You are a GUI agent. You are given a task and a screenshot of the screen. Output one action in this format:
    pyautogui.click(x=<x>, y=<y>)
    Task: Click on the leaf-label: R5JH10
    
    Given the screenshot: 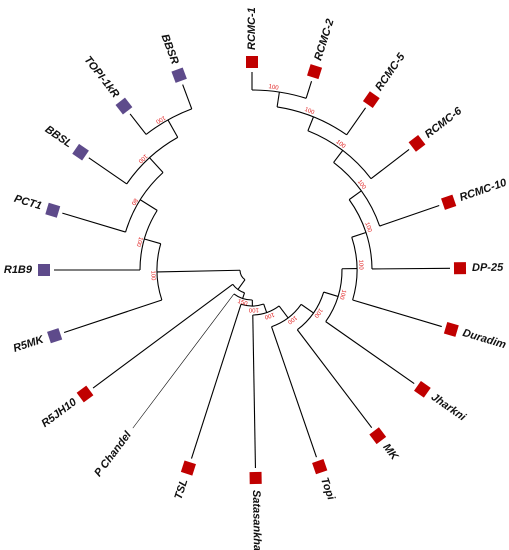 What is the action you would take?
    pyautogui.click(x=59, y=413)
    